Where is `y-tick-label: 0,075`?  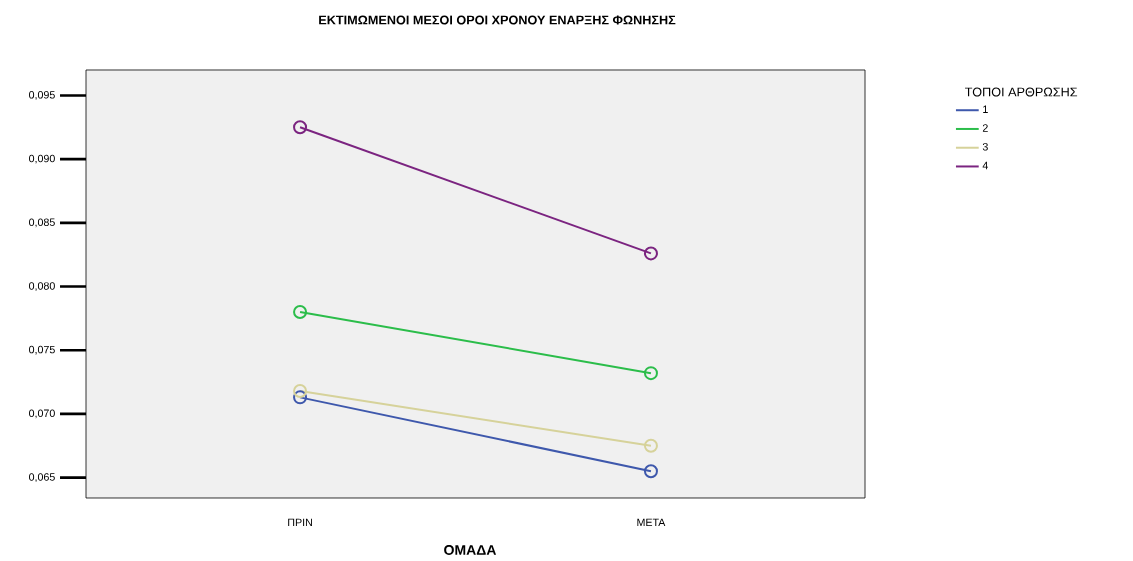 y-tick-label: 0,075 is located at coordinates (42, 350).